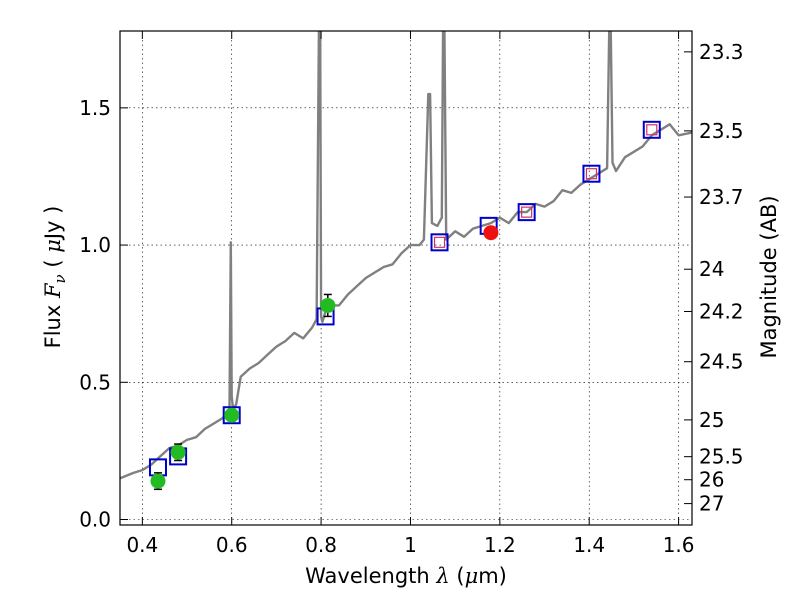 Image resolution: width=800 pixels, height=600 pixels. What do you see at coordinates (500, 545) in the screenshot?
I see `x-tick-label: 1.2` at bounding box center [500, 545].